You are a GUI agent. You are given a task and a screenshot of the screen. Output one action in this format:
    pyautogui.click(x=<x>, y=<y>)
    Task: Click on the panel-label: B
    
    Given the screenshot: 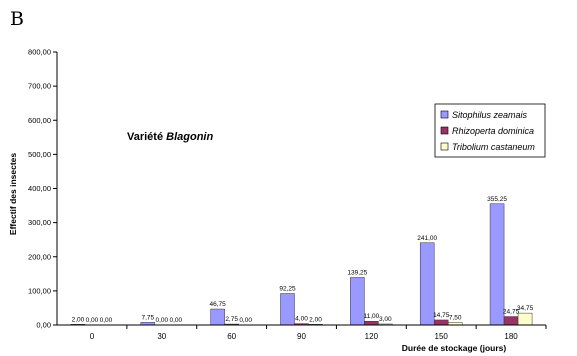 What is the action you would take?
    pyautogui.click(x=17, y=19)
    